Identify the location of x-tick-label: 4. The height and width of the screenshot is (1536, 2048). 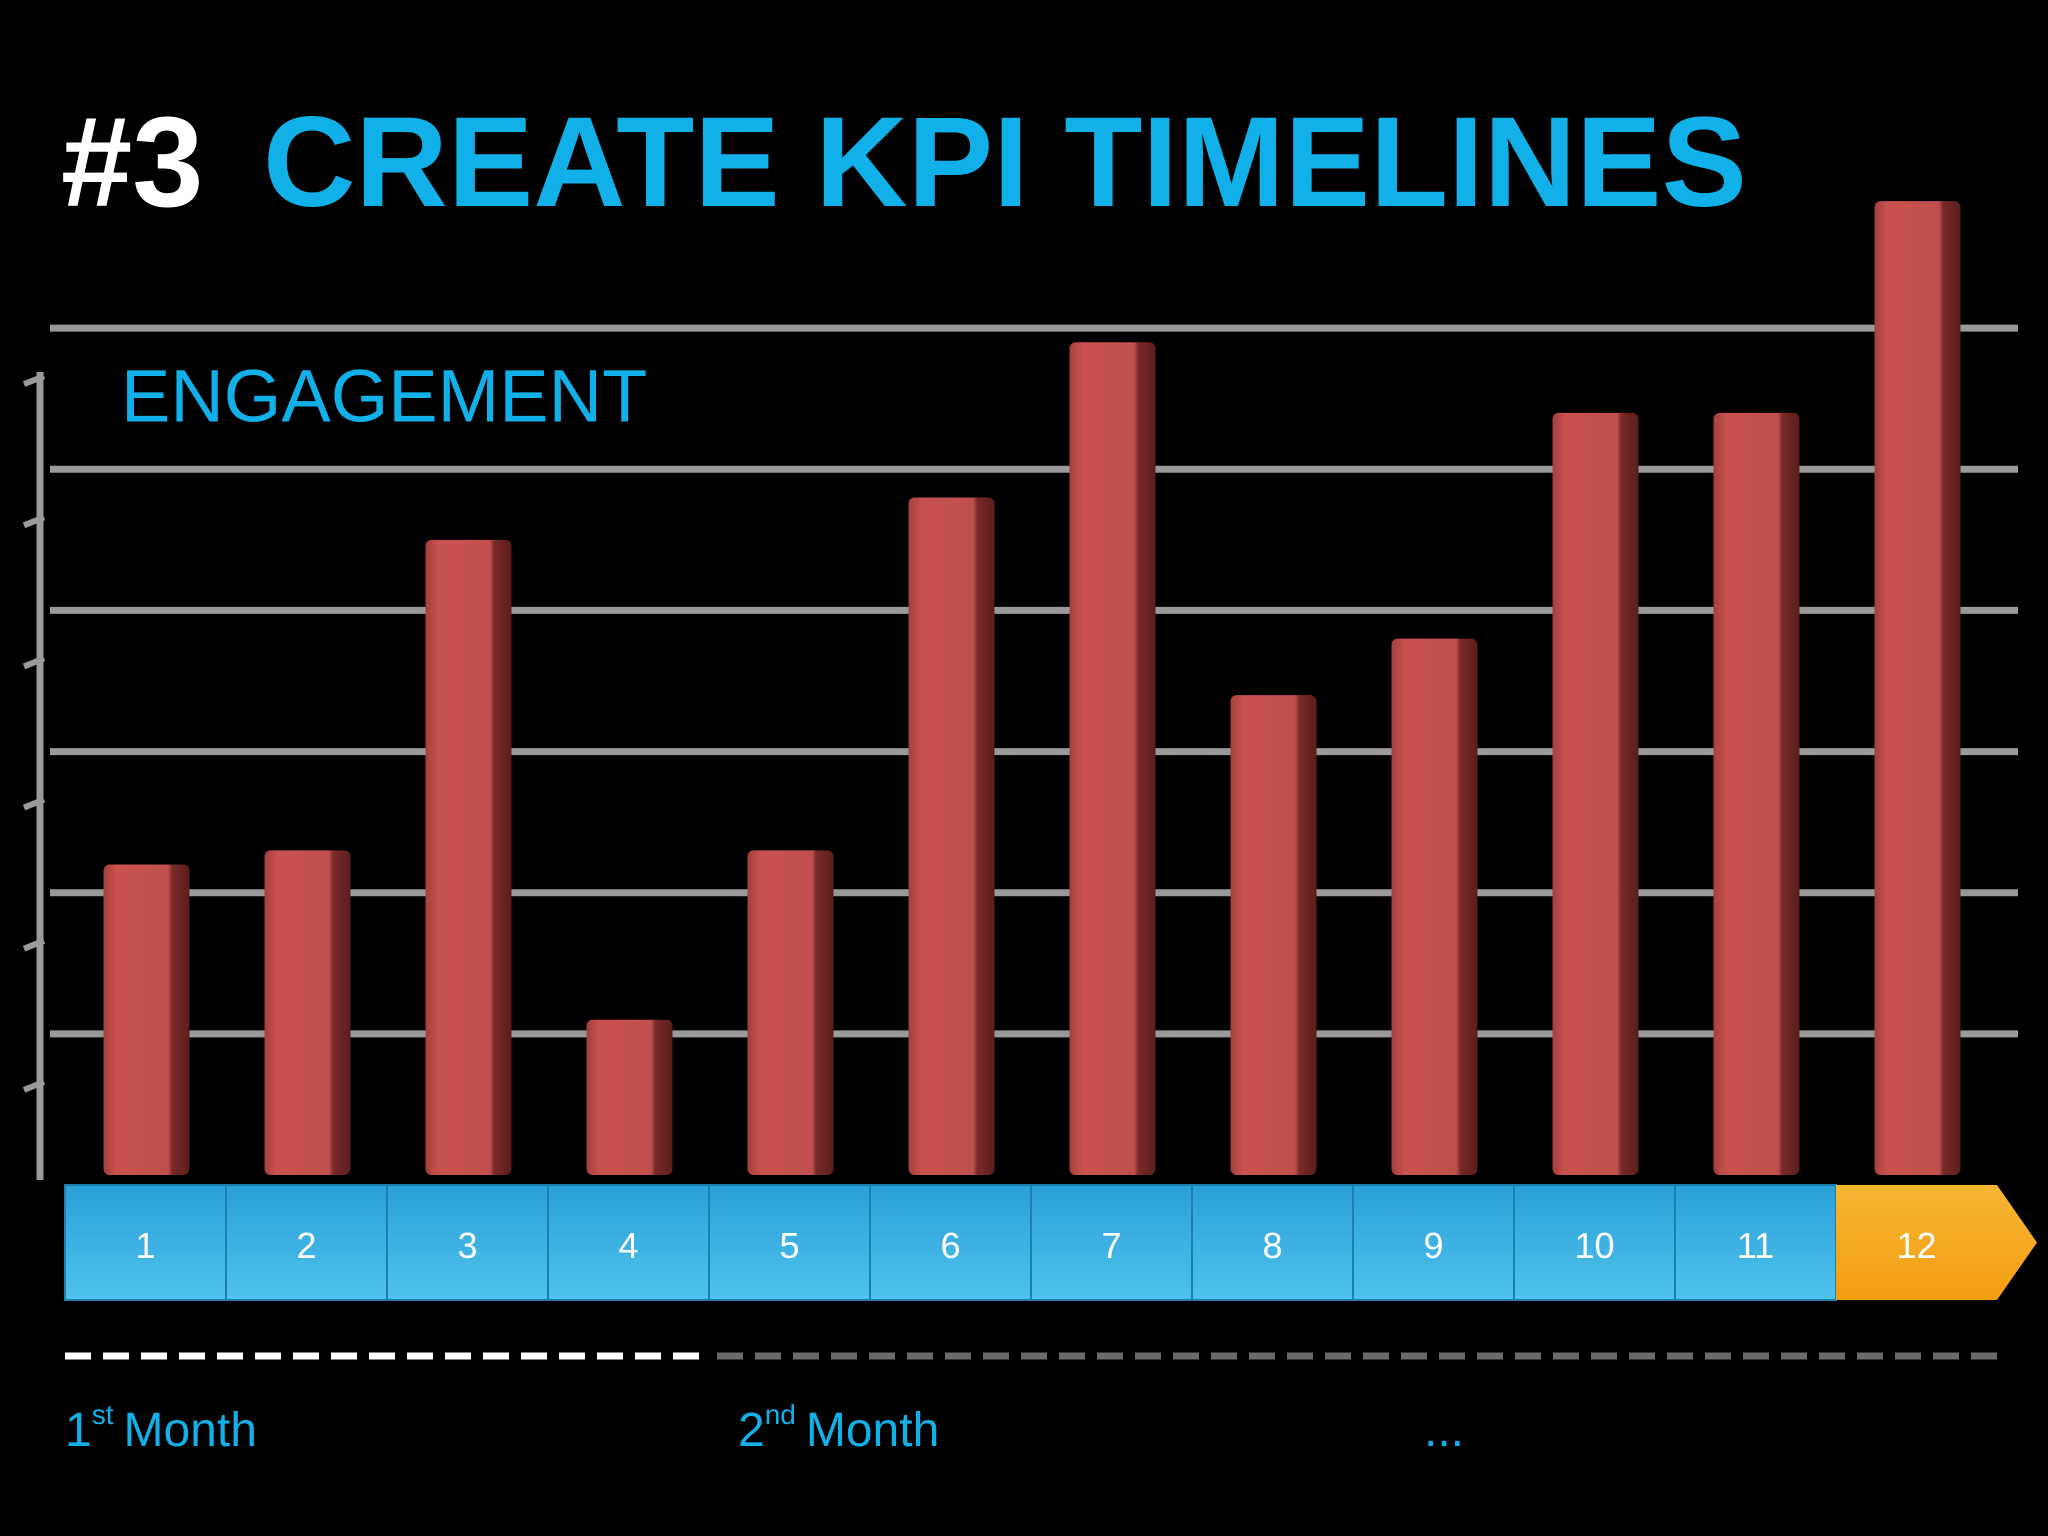
(628, 1245).